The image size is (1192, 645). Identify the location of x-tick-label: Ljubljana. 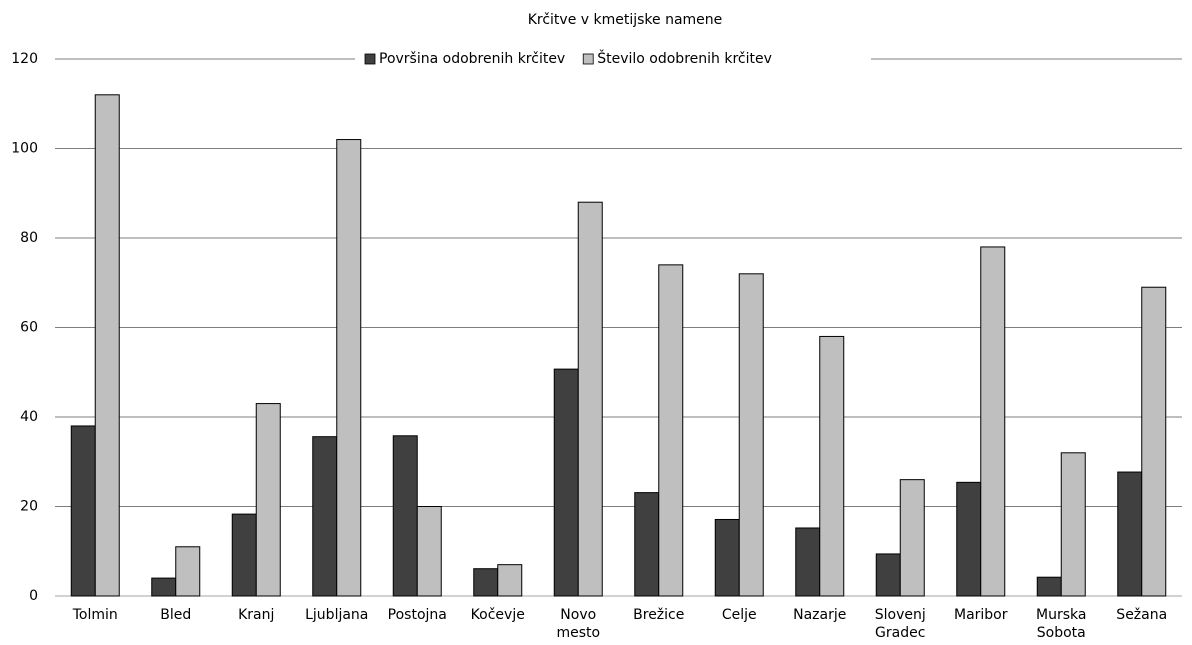
(337, 615).